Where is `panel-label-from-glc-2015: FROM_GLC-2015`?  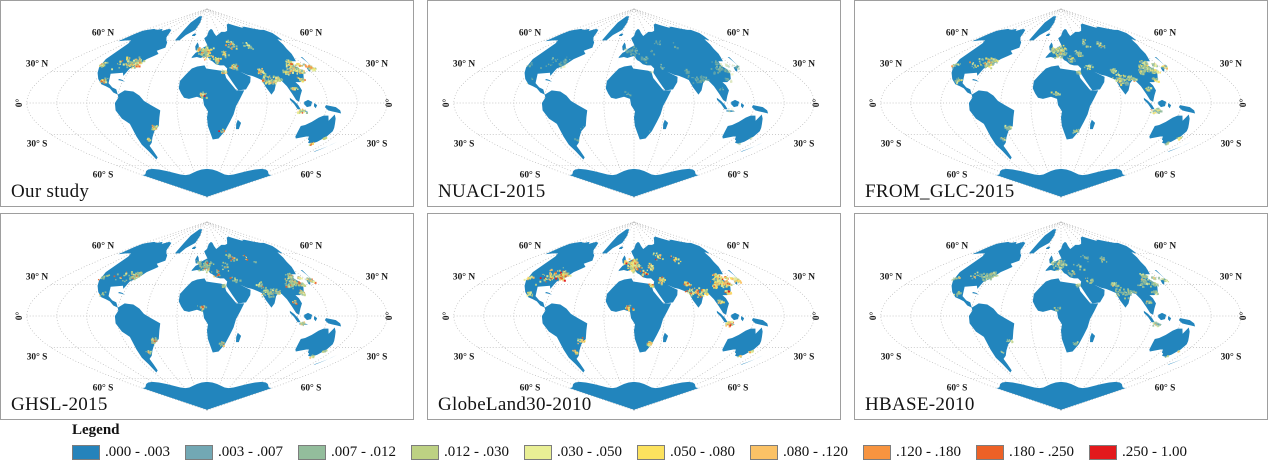 panel-label-from-glc-2015: FROM_GLC-2015 is located at coordinates (940, 191).